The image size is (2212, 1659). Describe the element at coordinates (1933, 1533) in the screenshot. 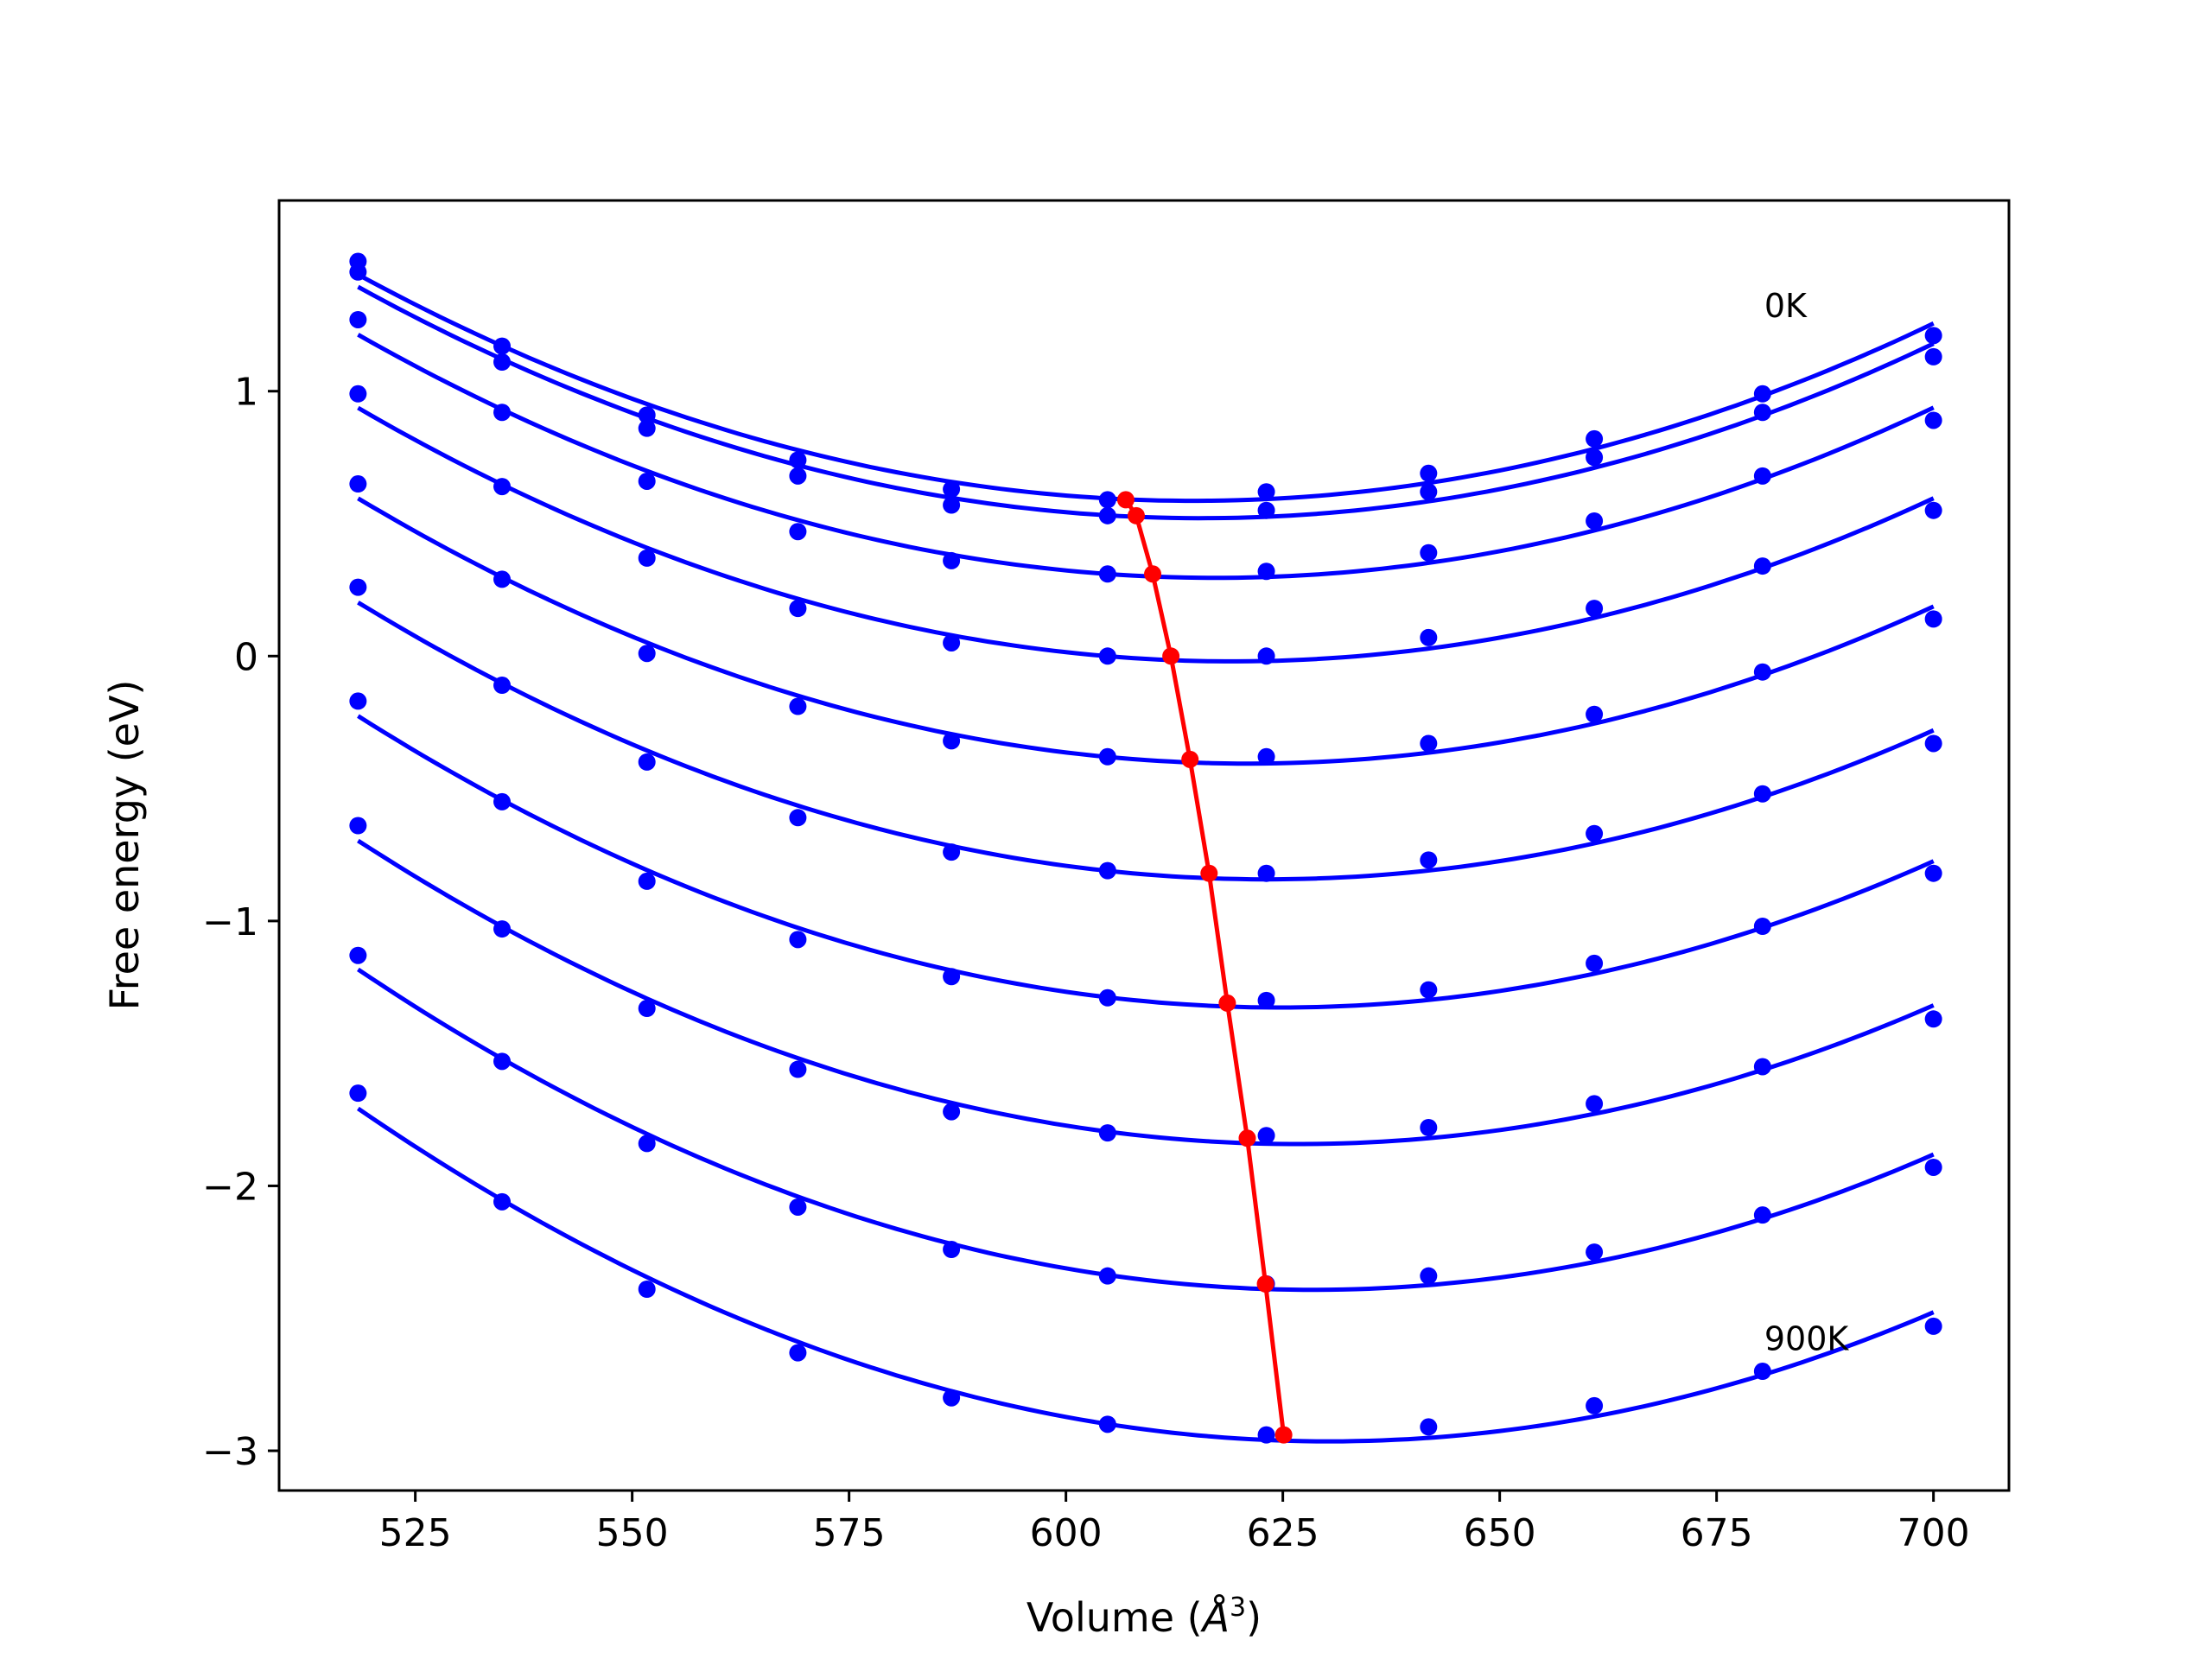

I see `x-tick-label-700: 700` at that location.